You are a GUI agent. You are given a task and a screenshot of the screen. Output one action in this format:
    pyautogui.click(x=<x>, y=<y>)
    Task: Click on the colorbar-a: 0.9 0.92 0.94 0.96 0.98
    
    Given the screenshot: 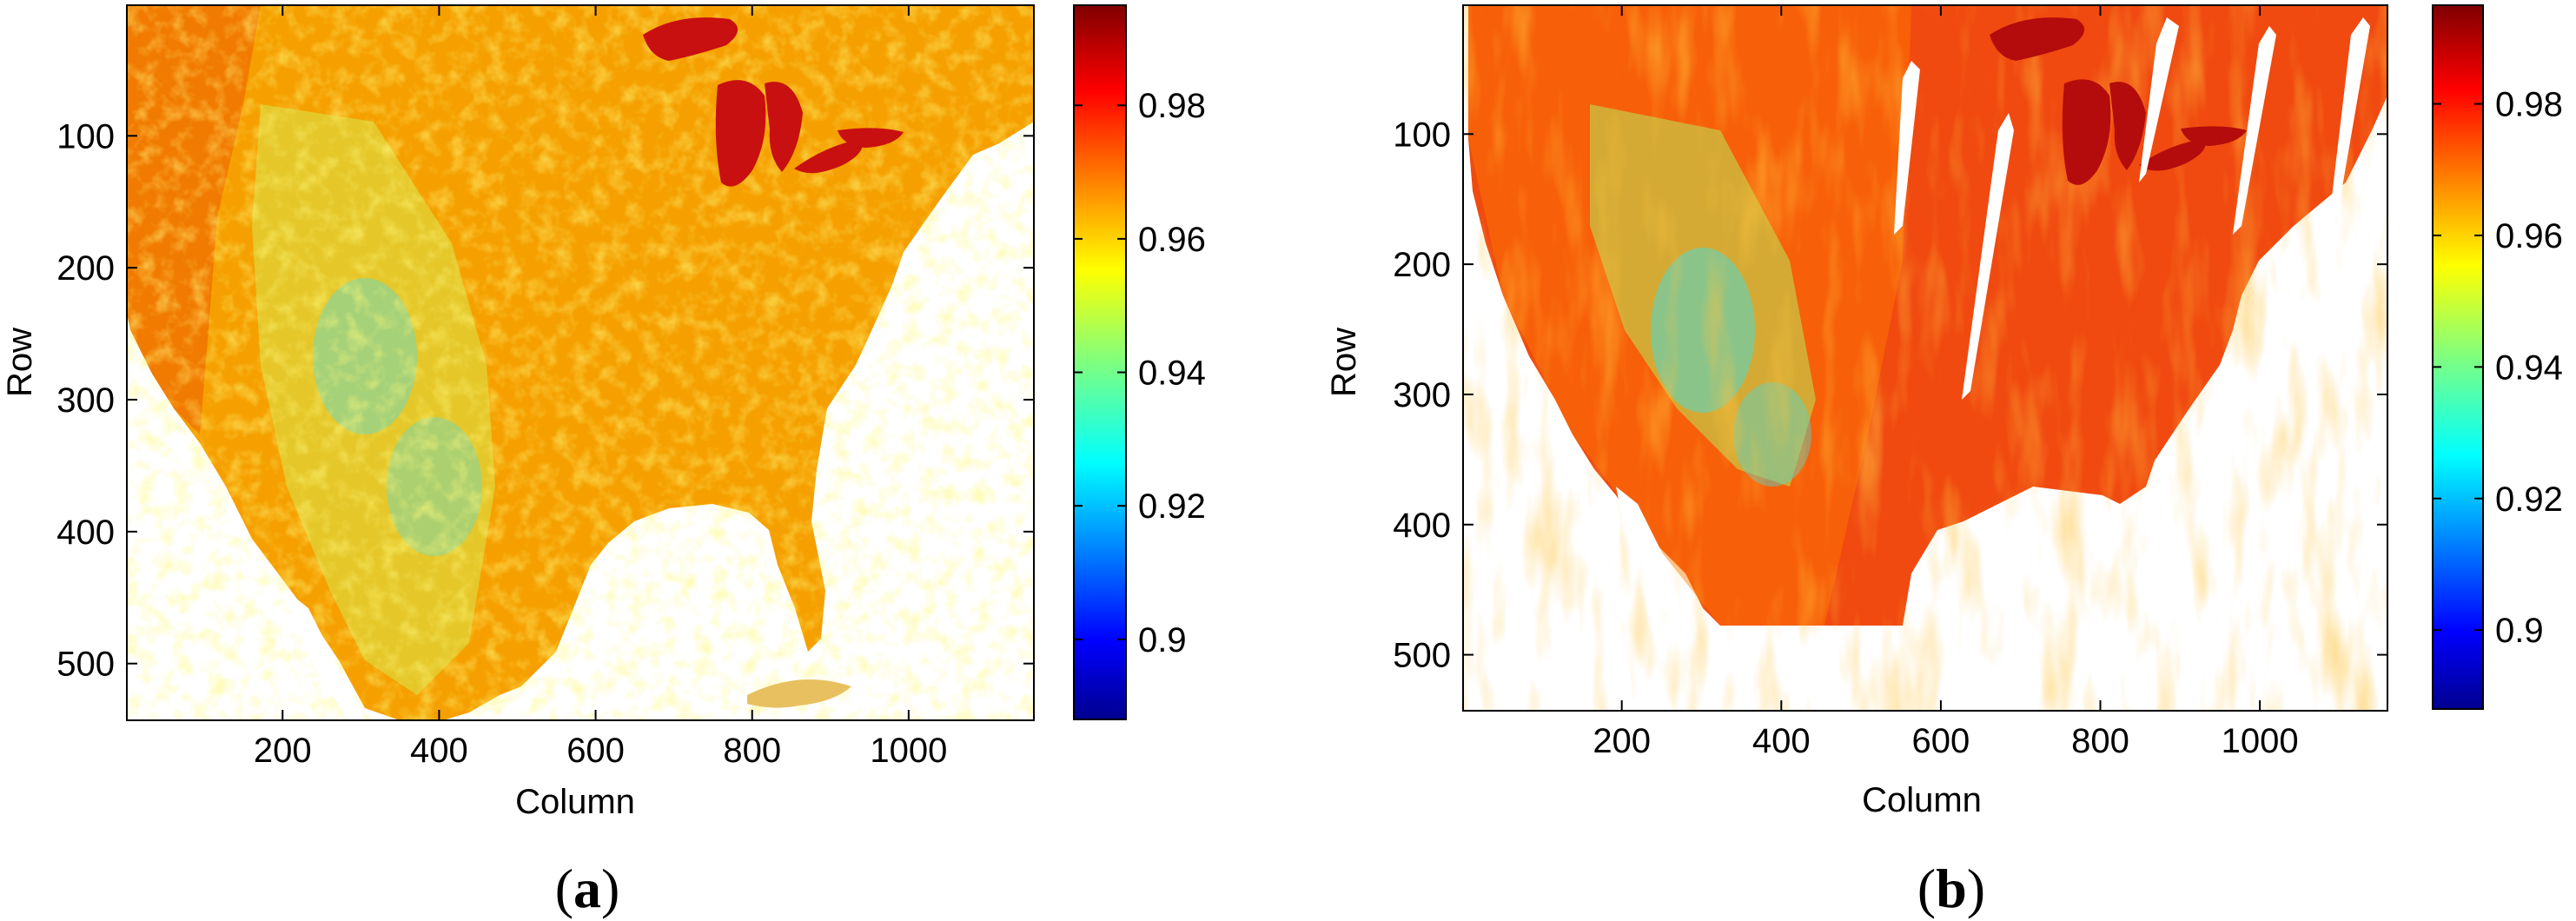 What is the action you would take?
    pyautogui.click(x=1139, y=362)
    